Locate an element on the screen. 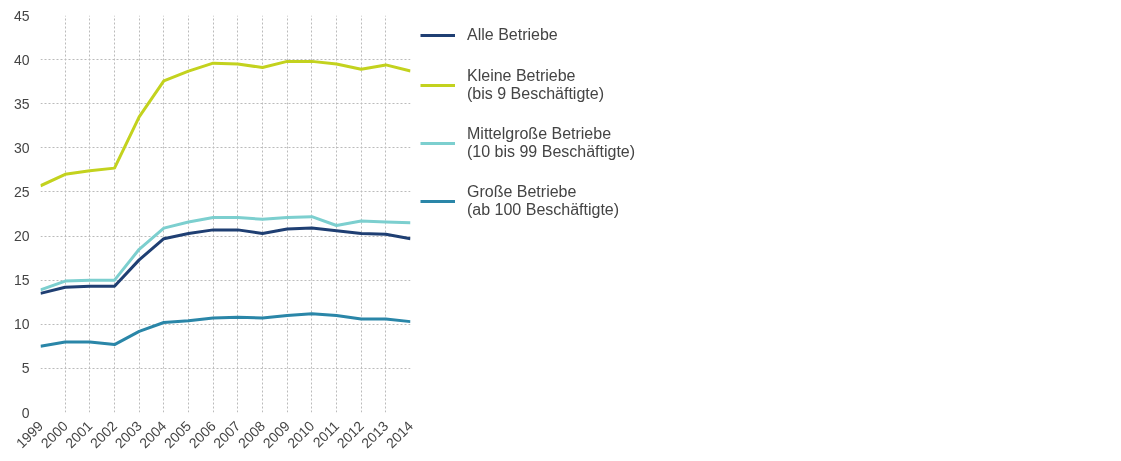 This screenshot has height=461, width=1121. y-tick-label: 30 is located at coordinates (21, 147).